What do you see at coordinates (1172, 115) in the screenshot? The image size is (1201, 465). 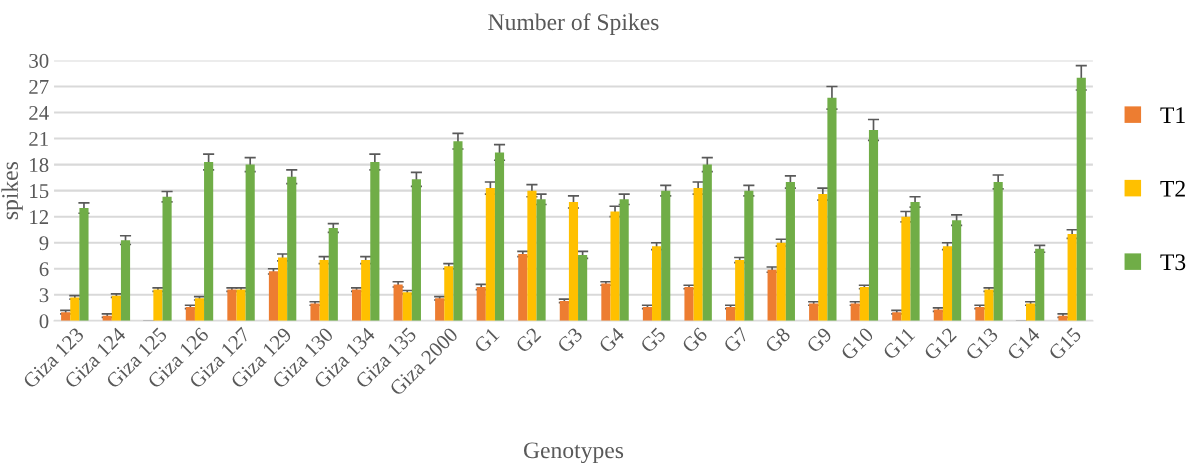 I see `legend-label: T1` at bounding box center [1172, 115].